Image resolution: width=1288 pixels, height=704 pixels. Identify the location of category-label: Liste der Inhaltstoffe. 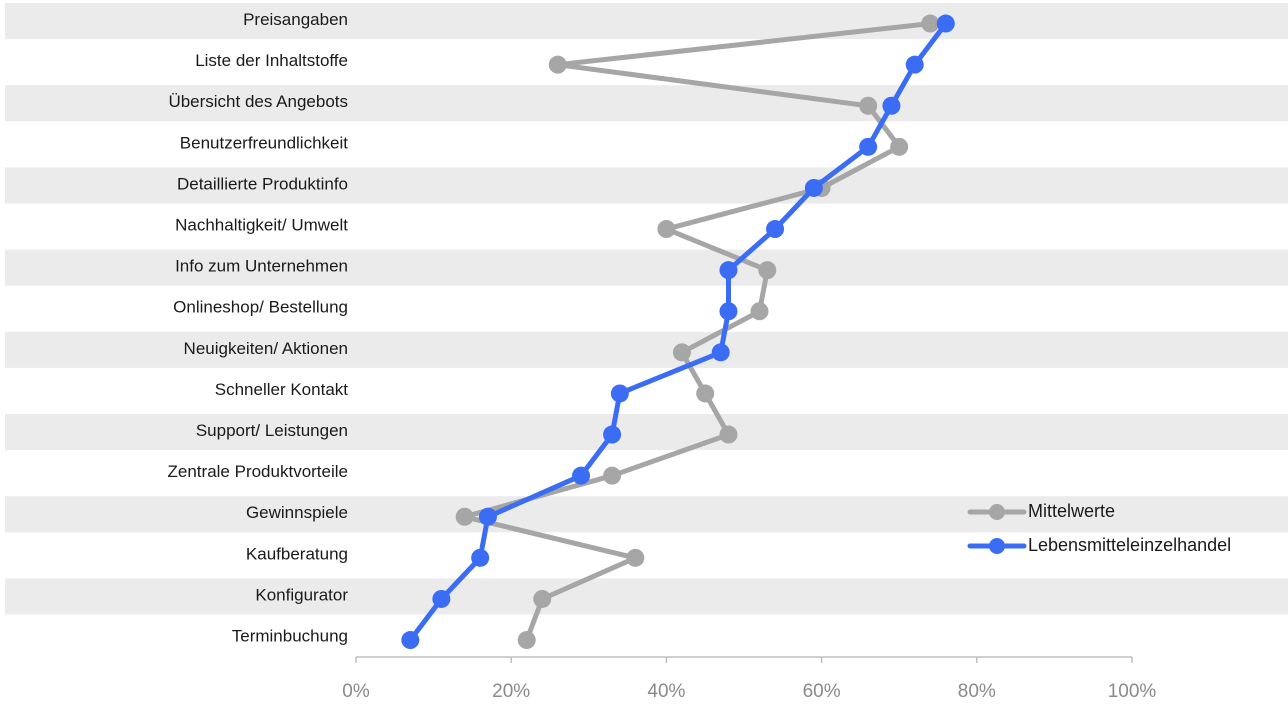
(271, 60).